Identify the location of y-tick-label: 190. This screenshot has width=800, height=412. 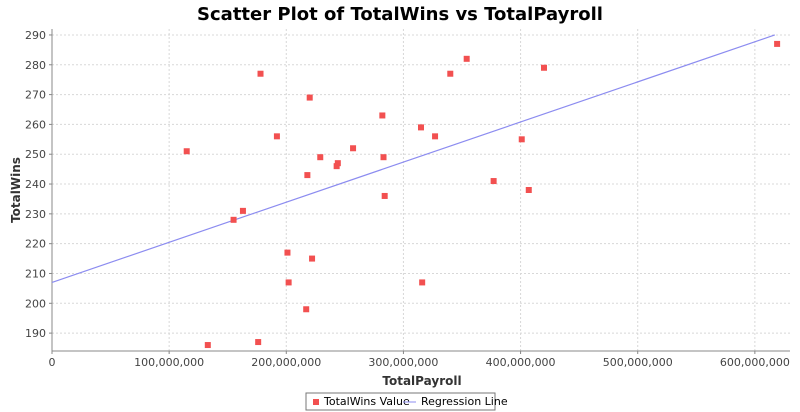
(35, 333).